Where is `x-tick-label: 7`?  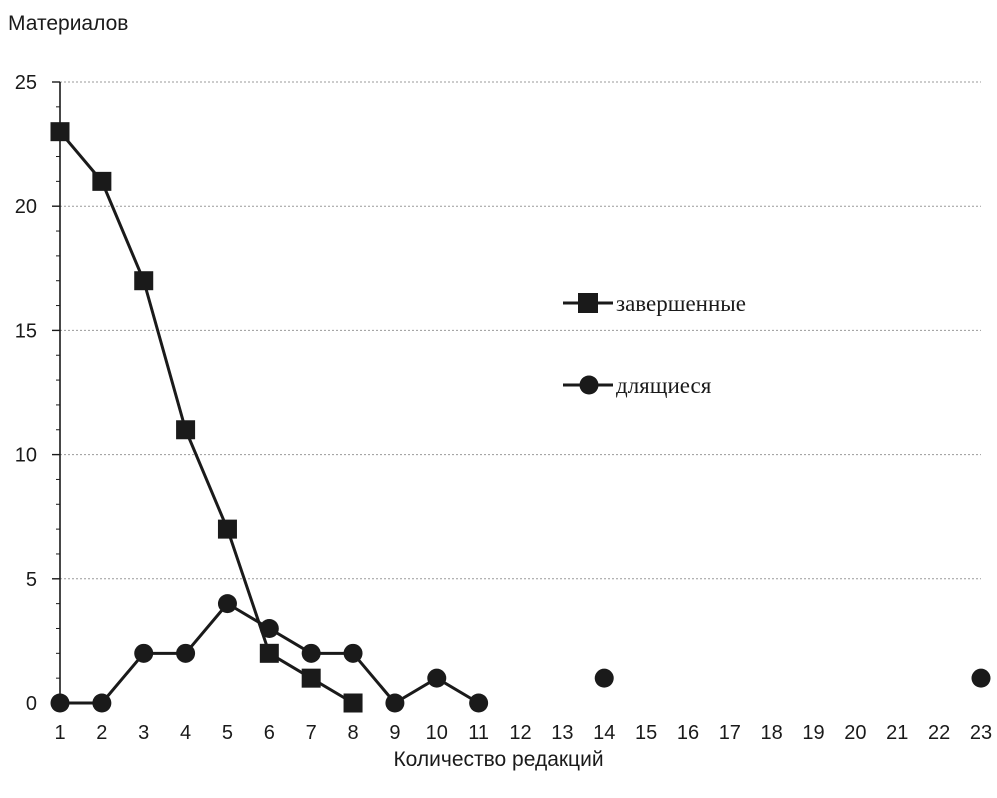
x-tick-label: 7 is located at coordinates (311, 733).